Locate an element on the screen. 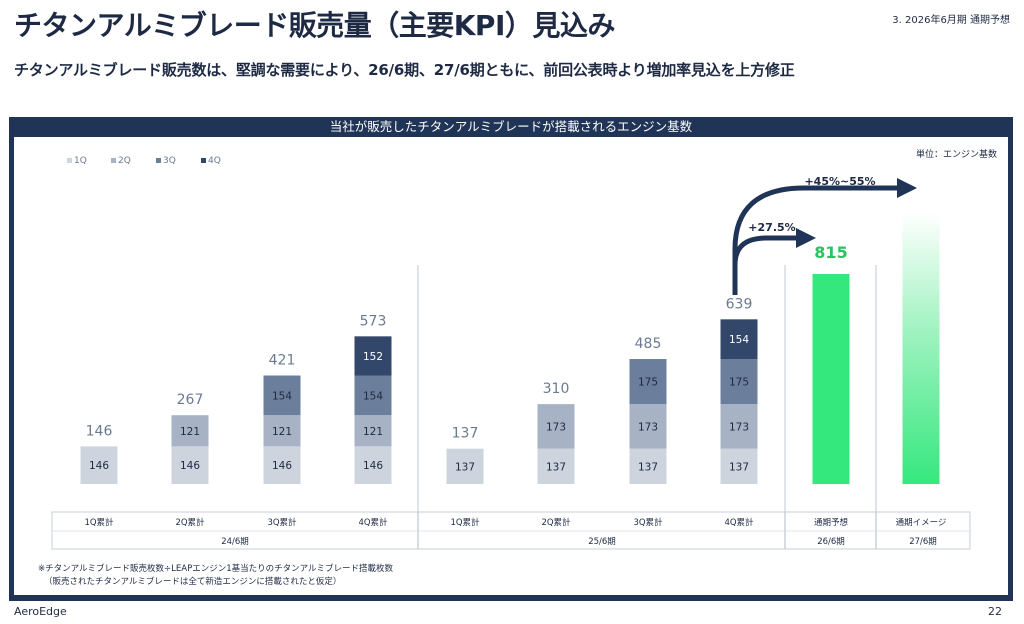 The height and width of the screenshot is (624, 1024). legend-label-4q: 4Q is located at coordinates (214, 161).